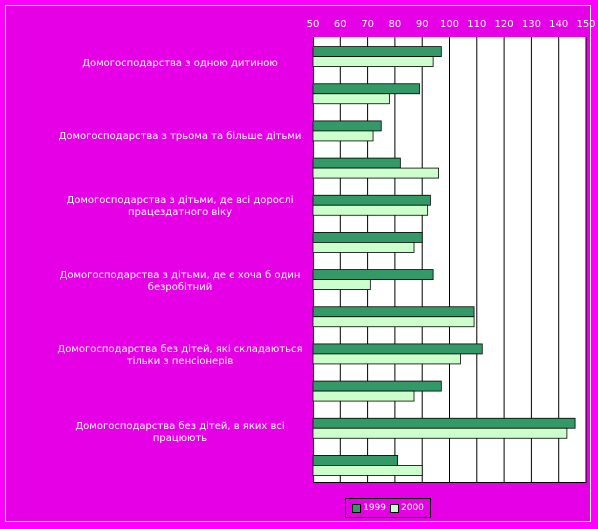  What do you see at coordinates (180, 63) in the screenshot?
I see `category-label-1: Домогосподарства з одною дитиною` at bounding box center [180, 63].